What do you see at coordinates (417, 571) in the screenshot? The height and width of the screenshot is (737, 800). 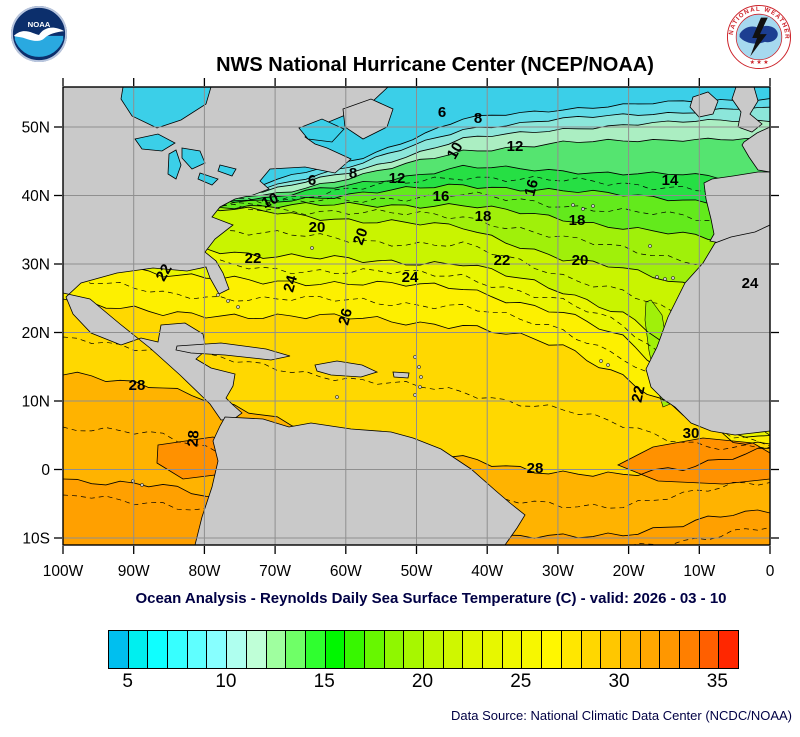 I see `lon-tick-label: 50W` at bounding box center [417, 571].